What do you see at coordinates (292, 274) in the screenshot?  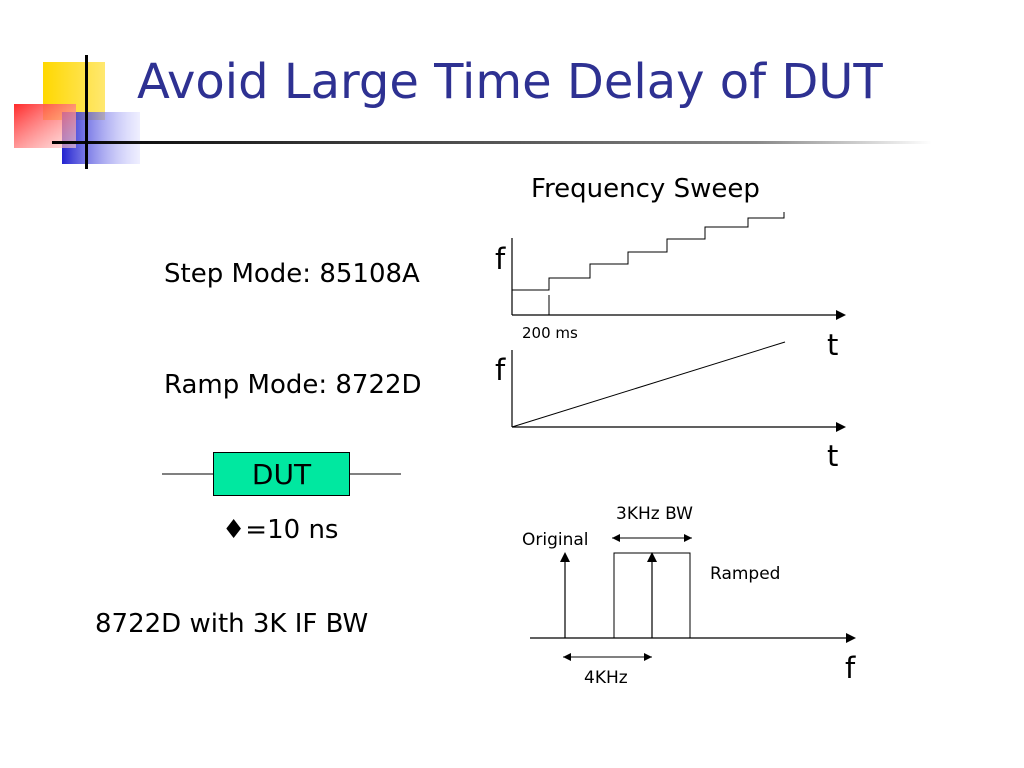 I see `step-mode-label: Step Mode: 85108A` at bounding box center [292, 274].